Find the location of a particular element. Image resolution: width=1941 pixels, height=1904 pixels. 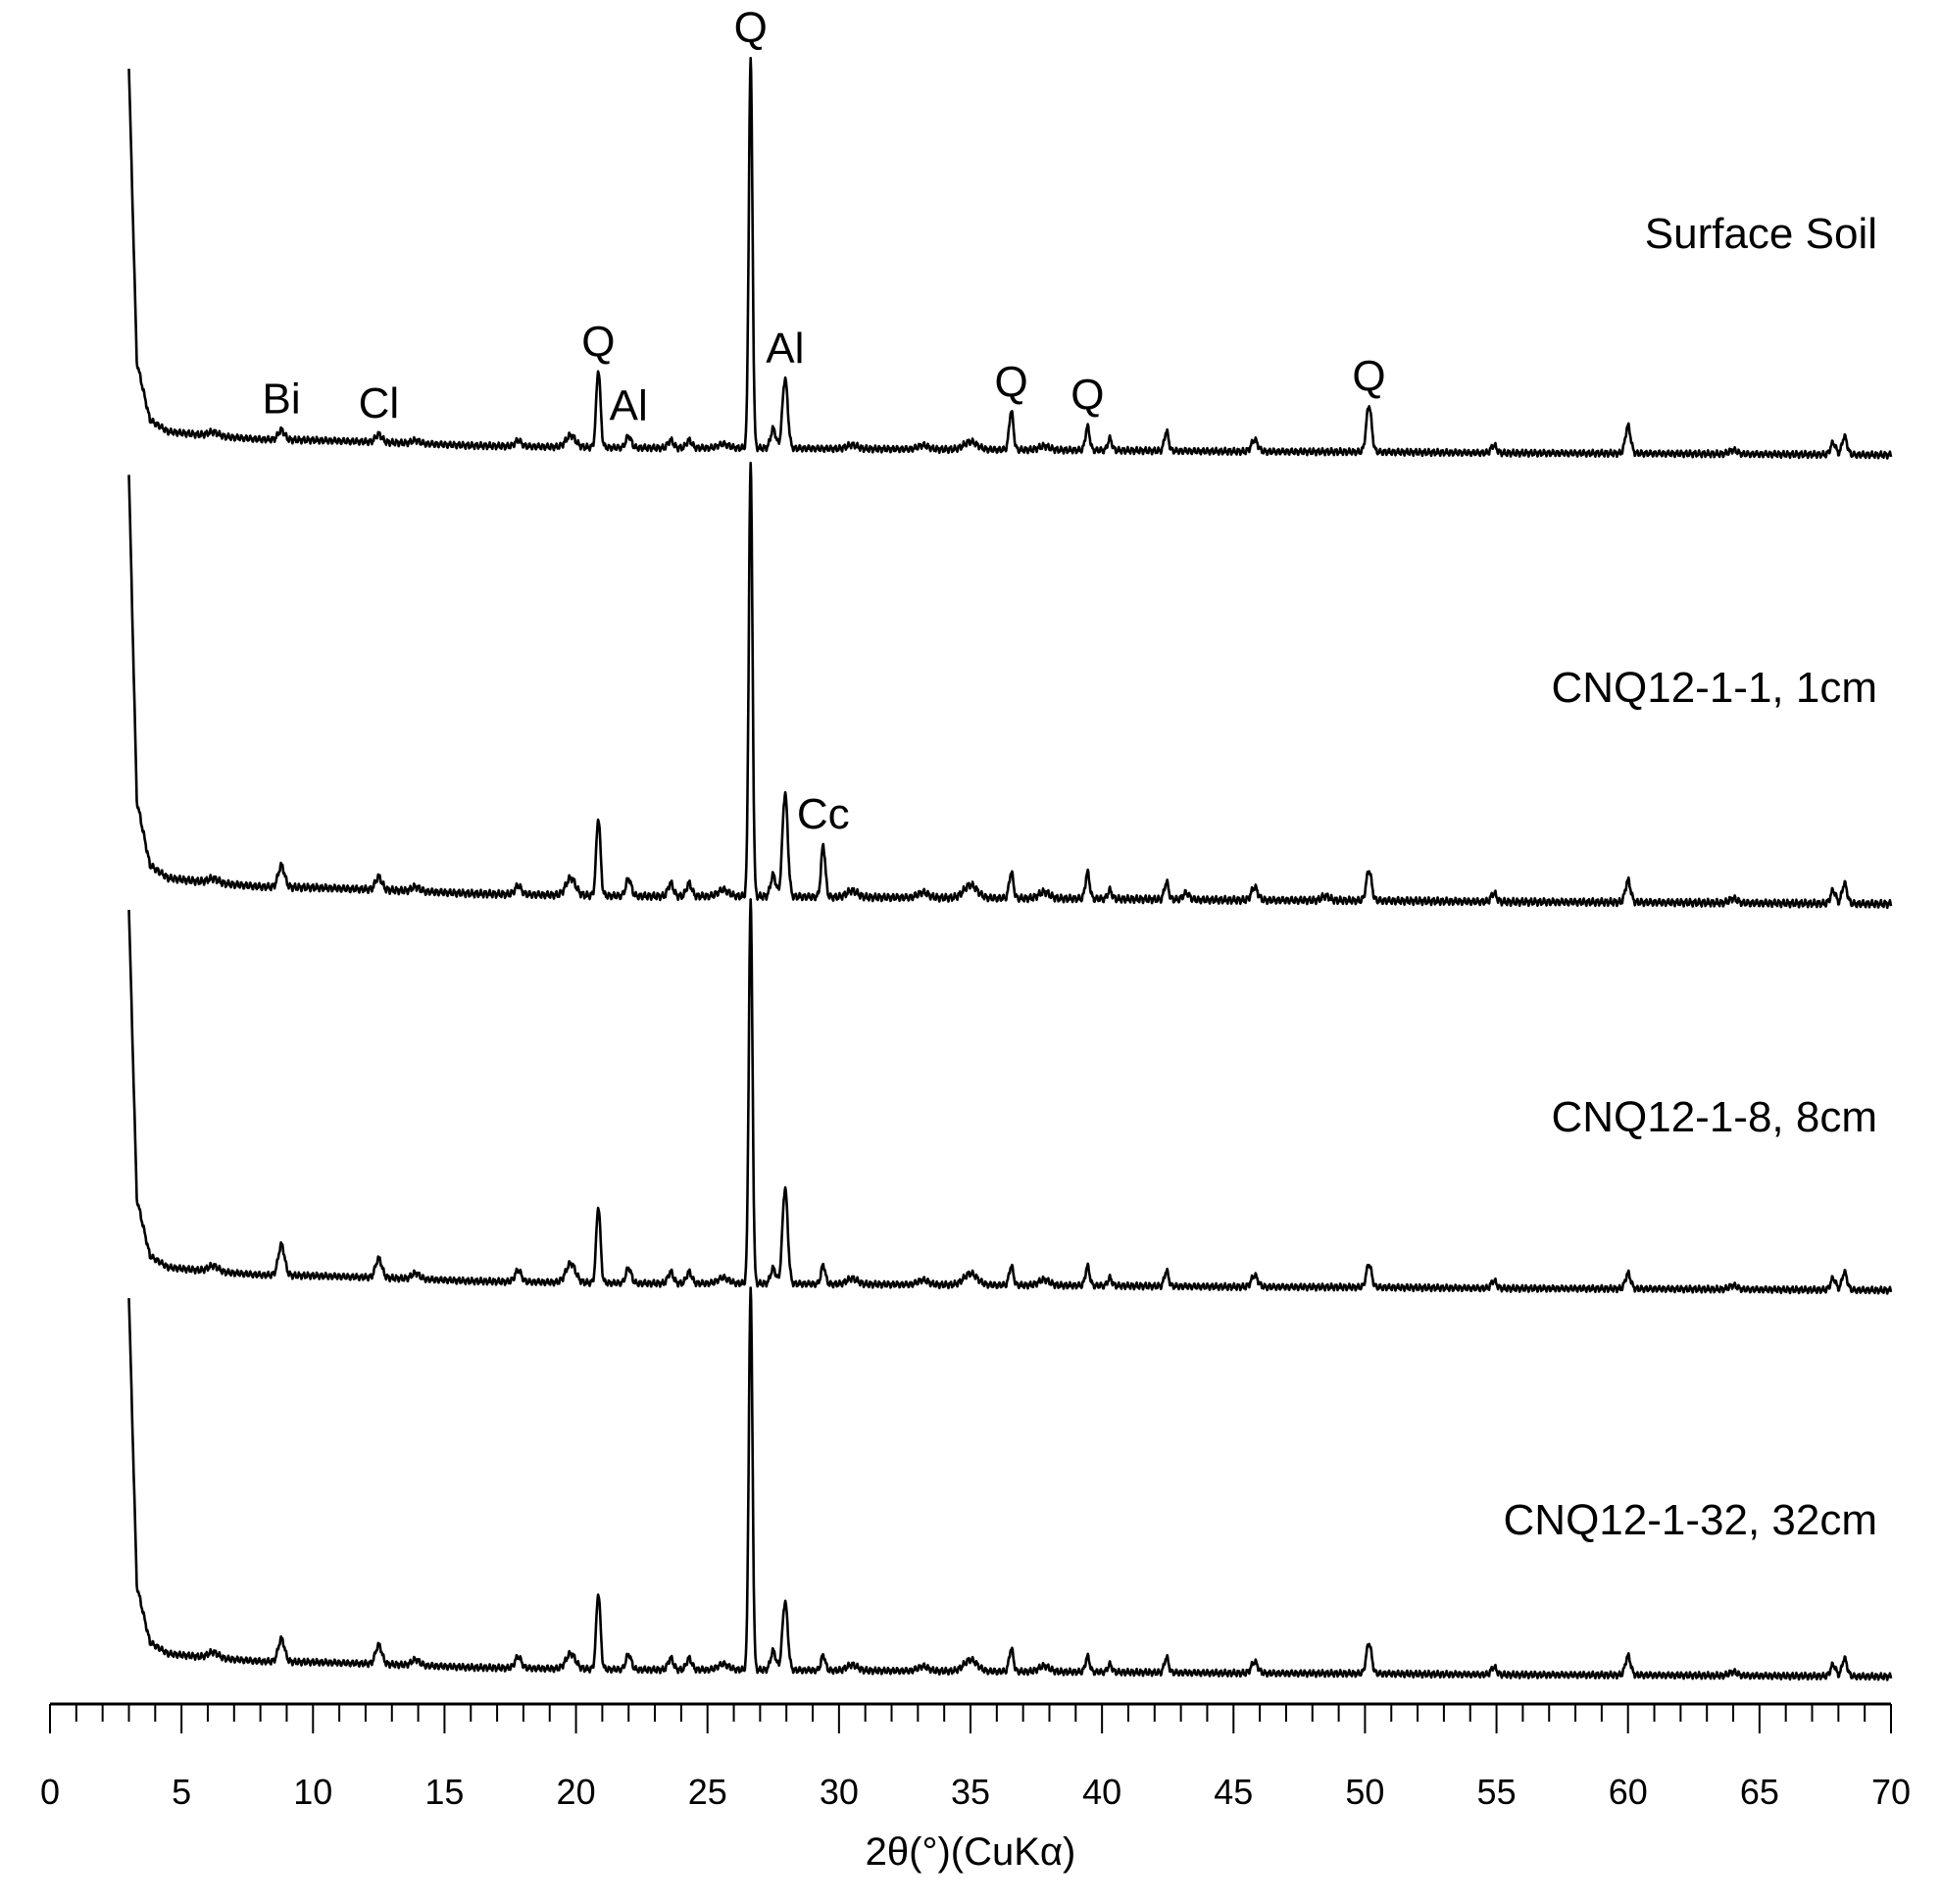

x-tick-label: 35 is located at coordinates (970, 1792).